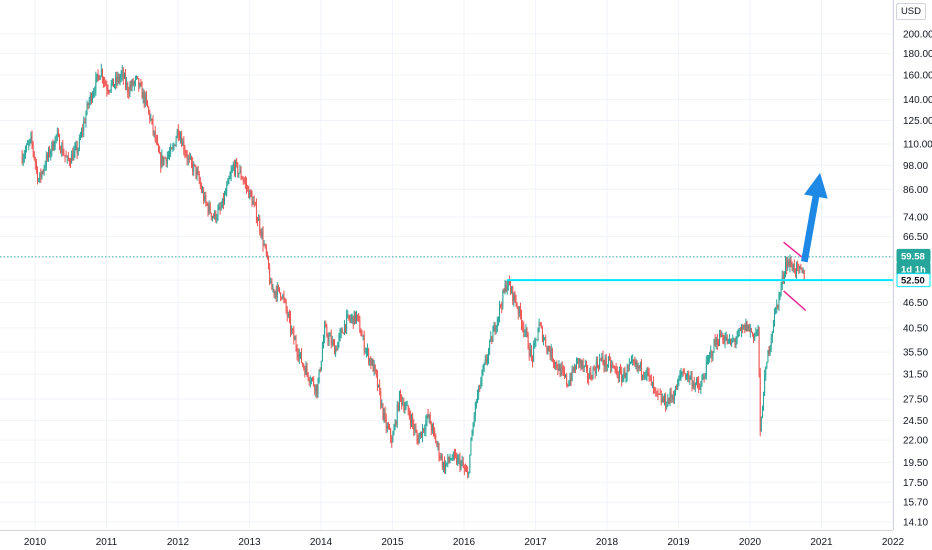  Describe the element at coordinates (249, 542) in the screenshot. I see `x-tick-label: 2013` at that location.